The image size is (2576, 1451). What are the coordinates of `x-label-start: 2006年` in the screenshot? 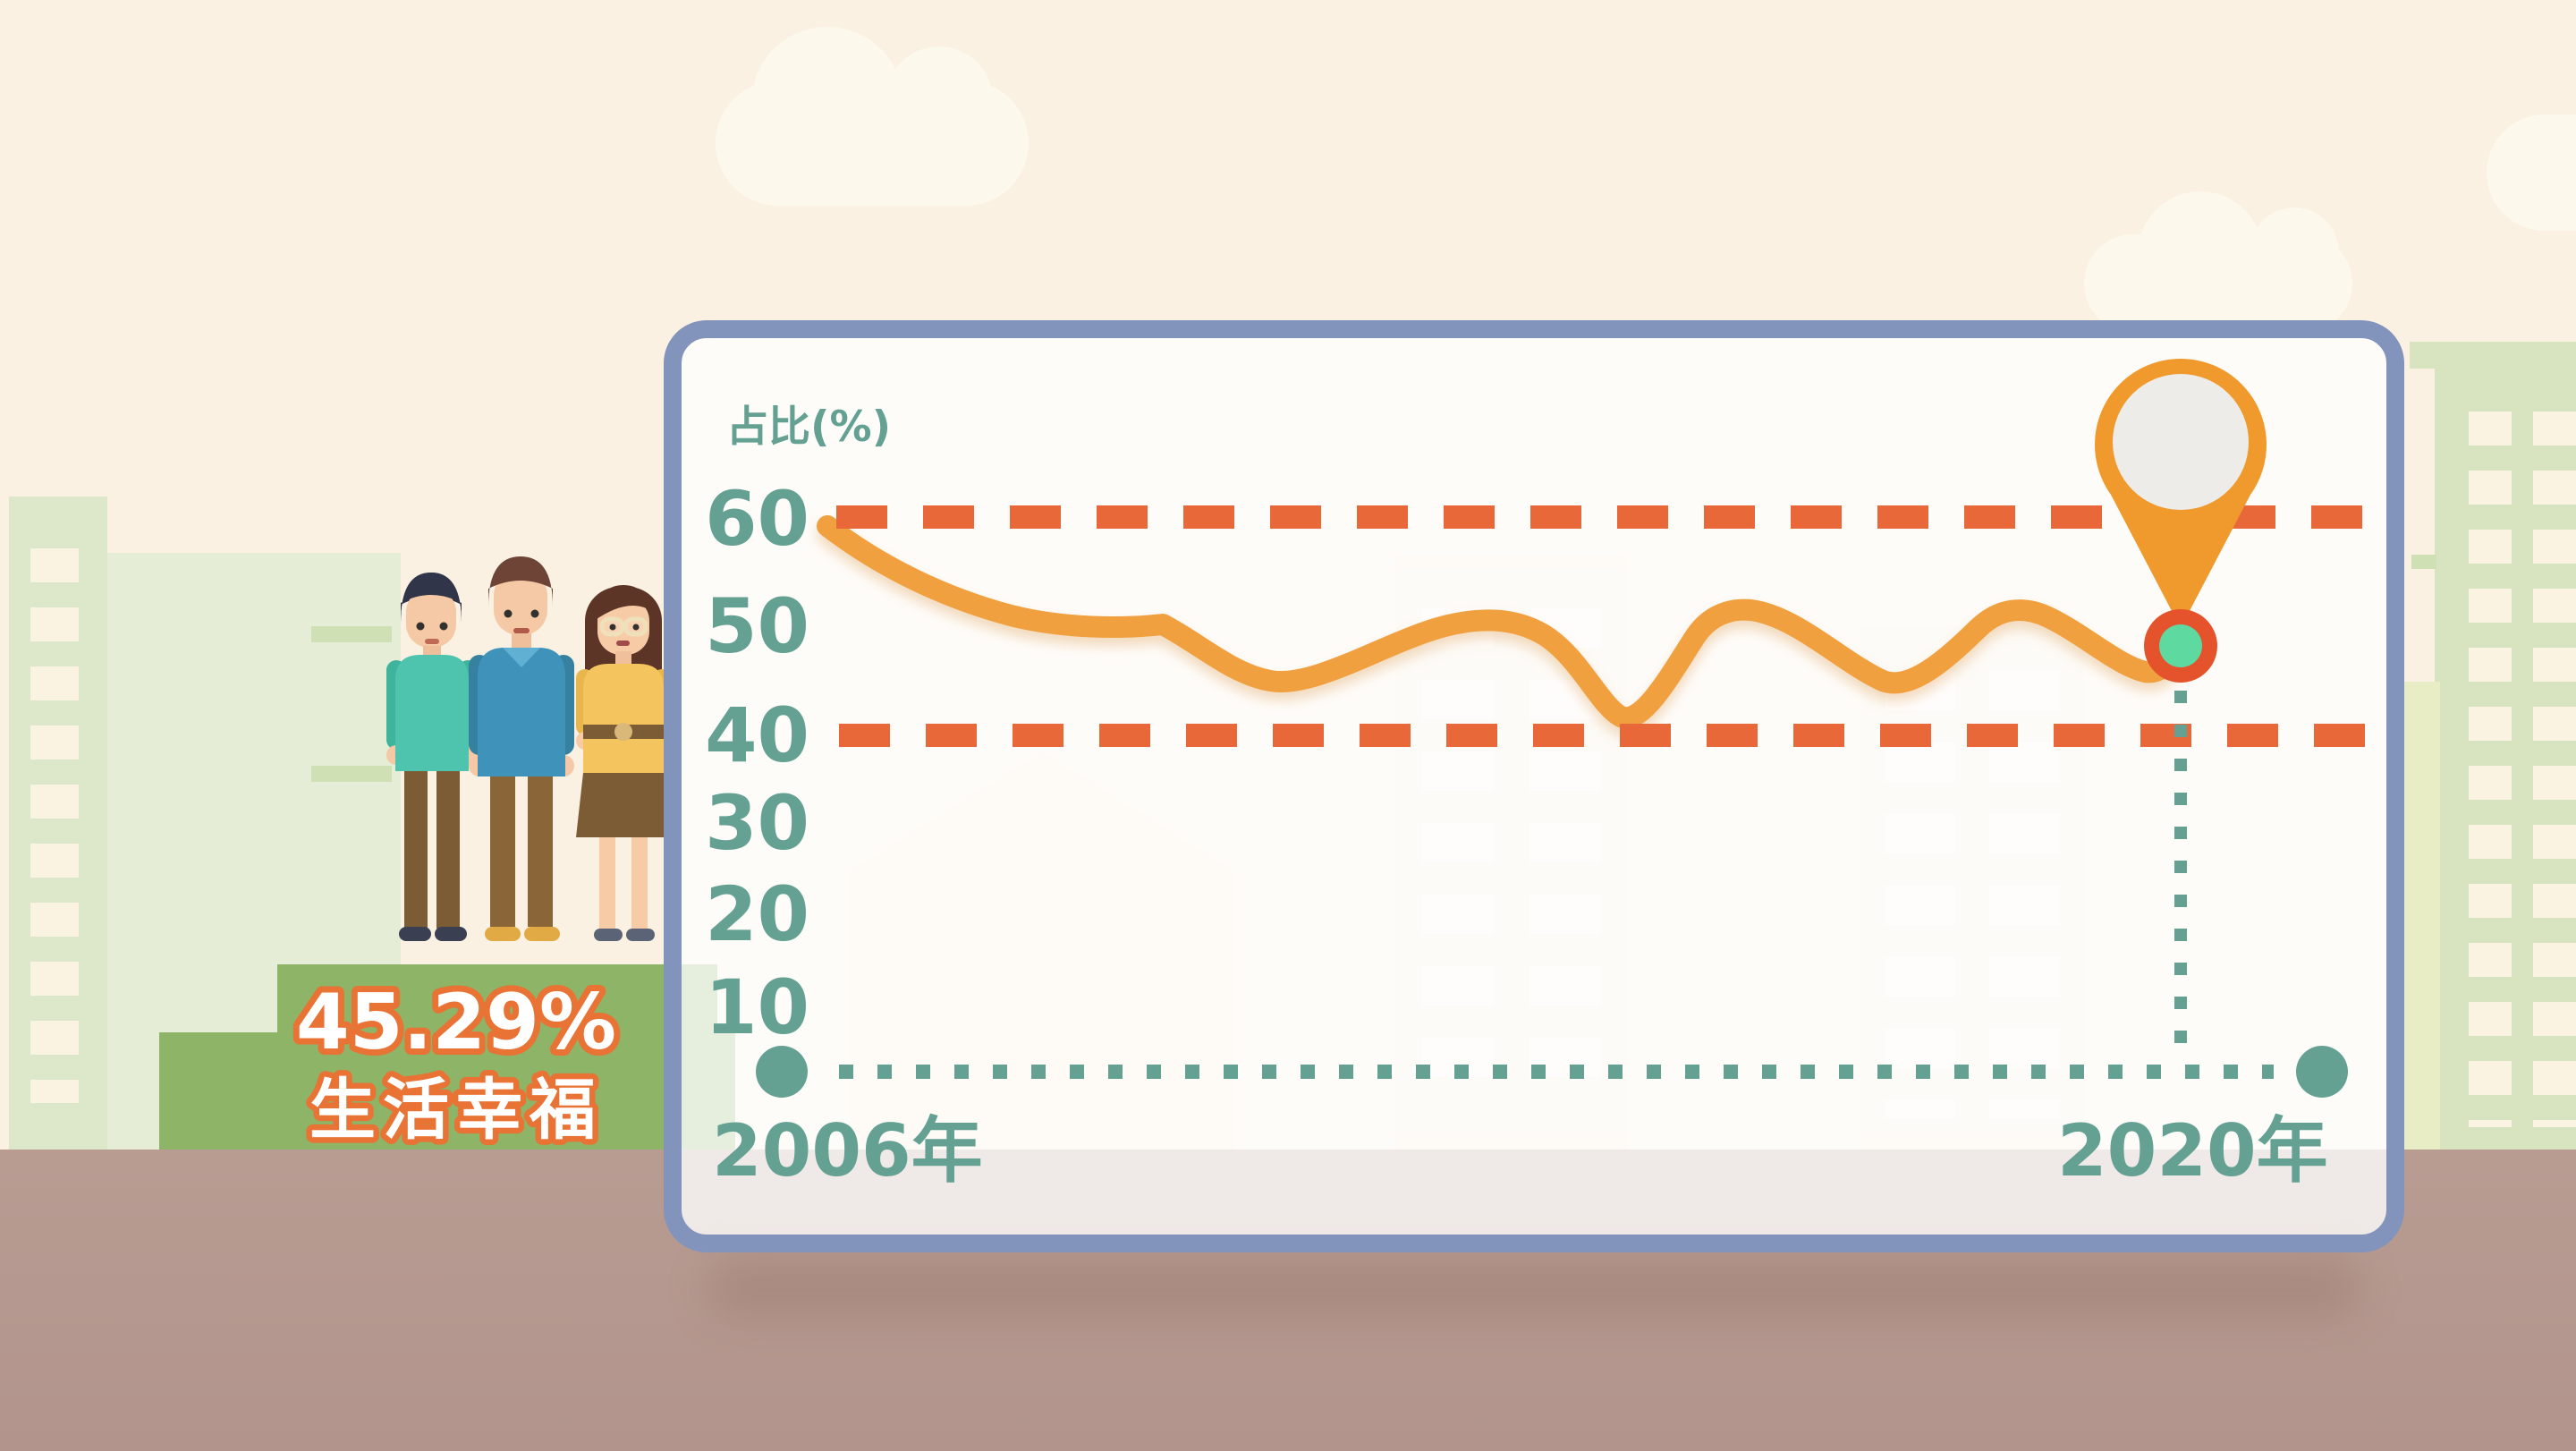 It's located at (847, 1150).